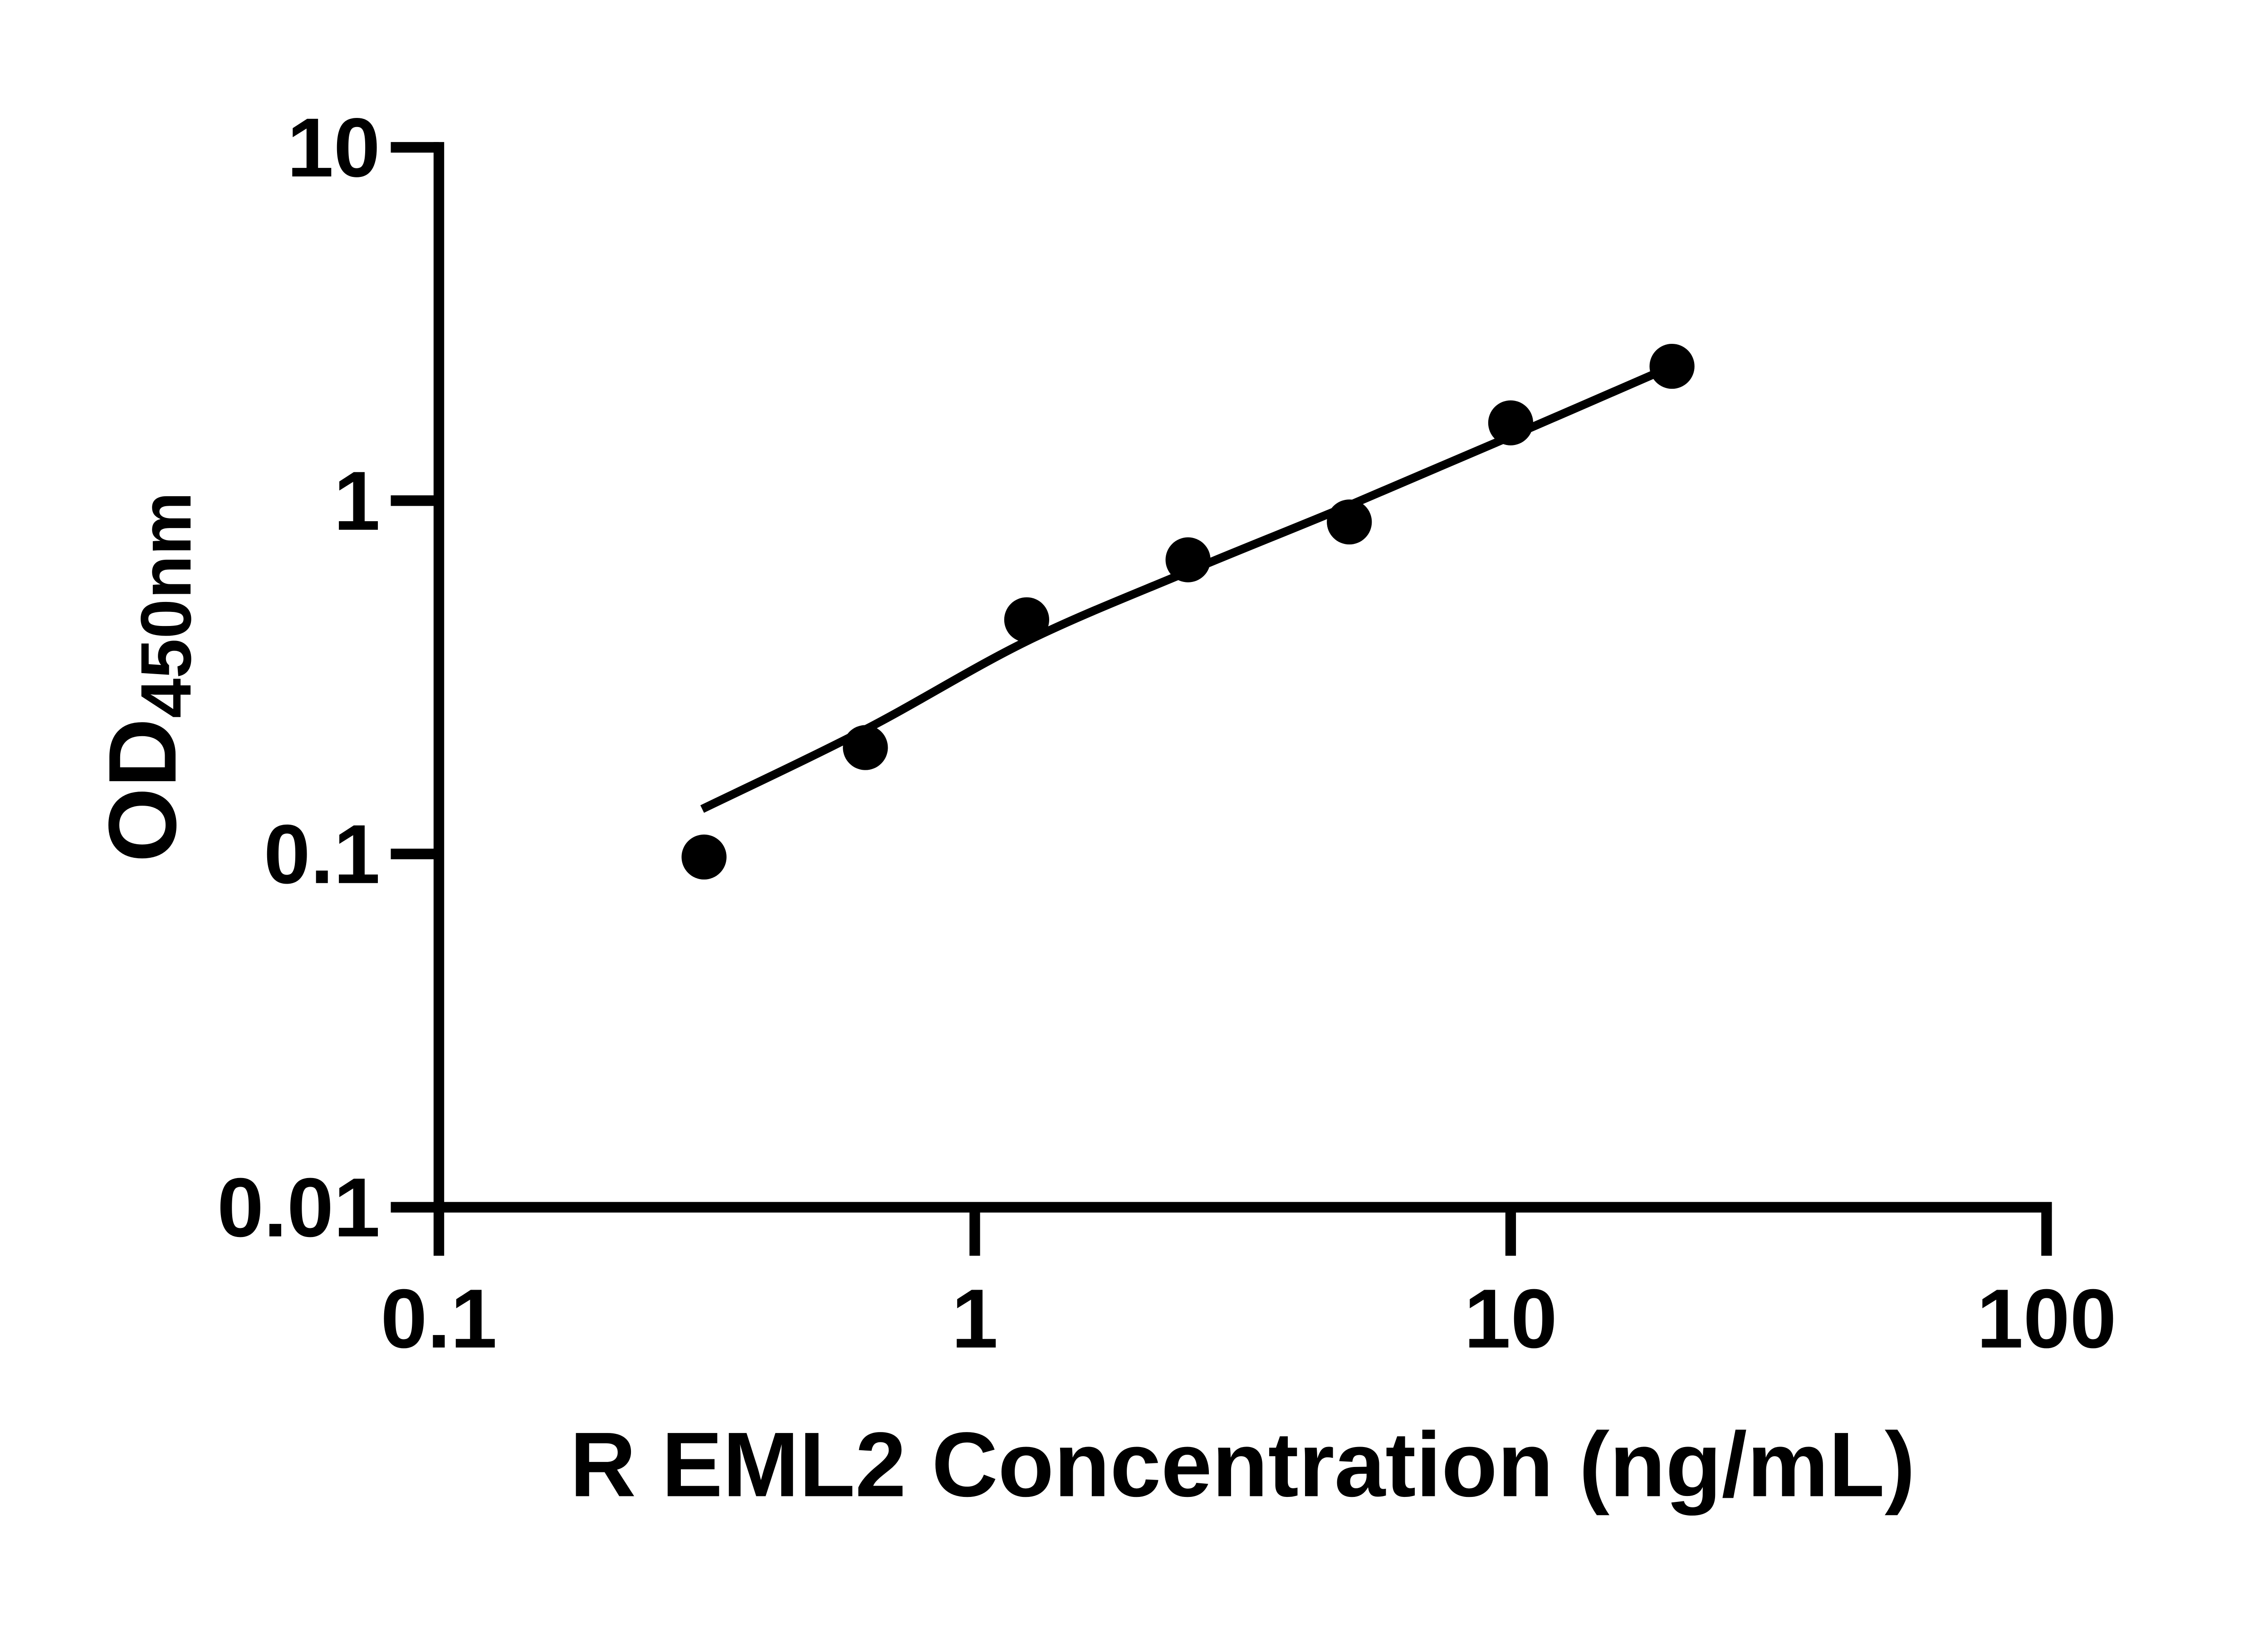  What do you see at coordinates (439, 1319) in the screenshot?
I see `x-tick-label: 0.1` at bounding box center [439, 1319].